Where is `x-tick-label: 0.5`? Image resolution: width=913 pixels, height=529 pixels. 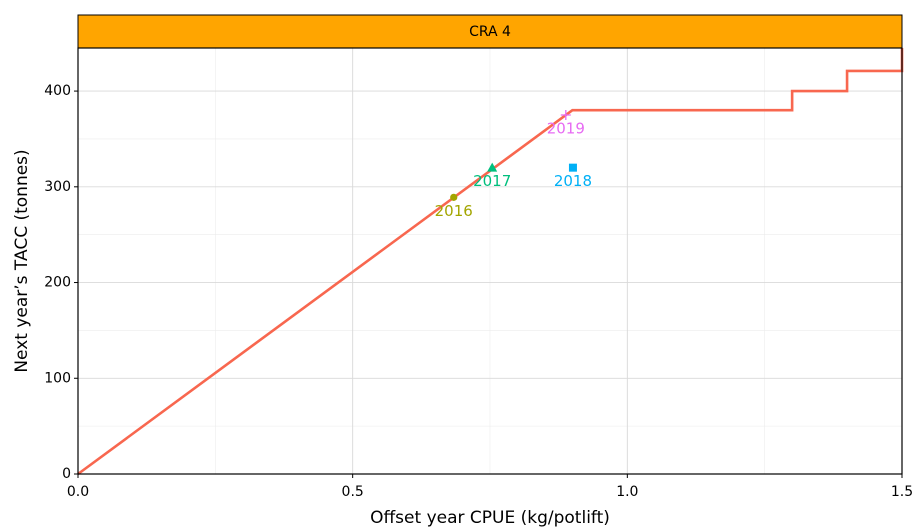
x-tick-label: 0.5 is located at coordinates (353, 492).